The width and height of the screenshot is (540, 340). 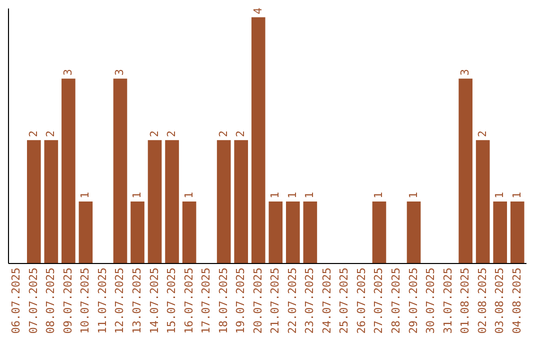 I want to click on x-tick-label: 27.07.2025, so click(x=379, y=301).